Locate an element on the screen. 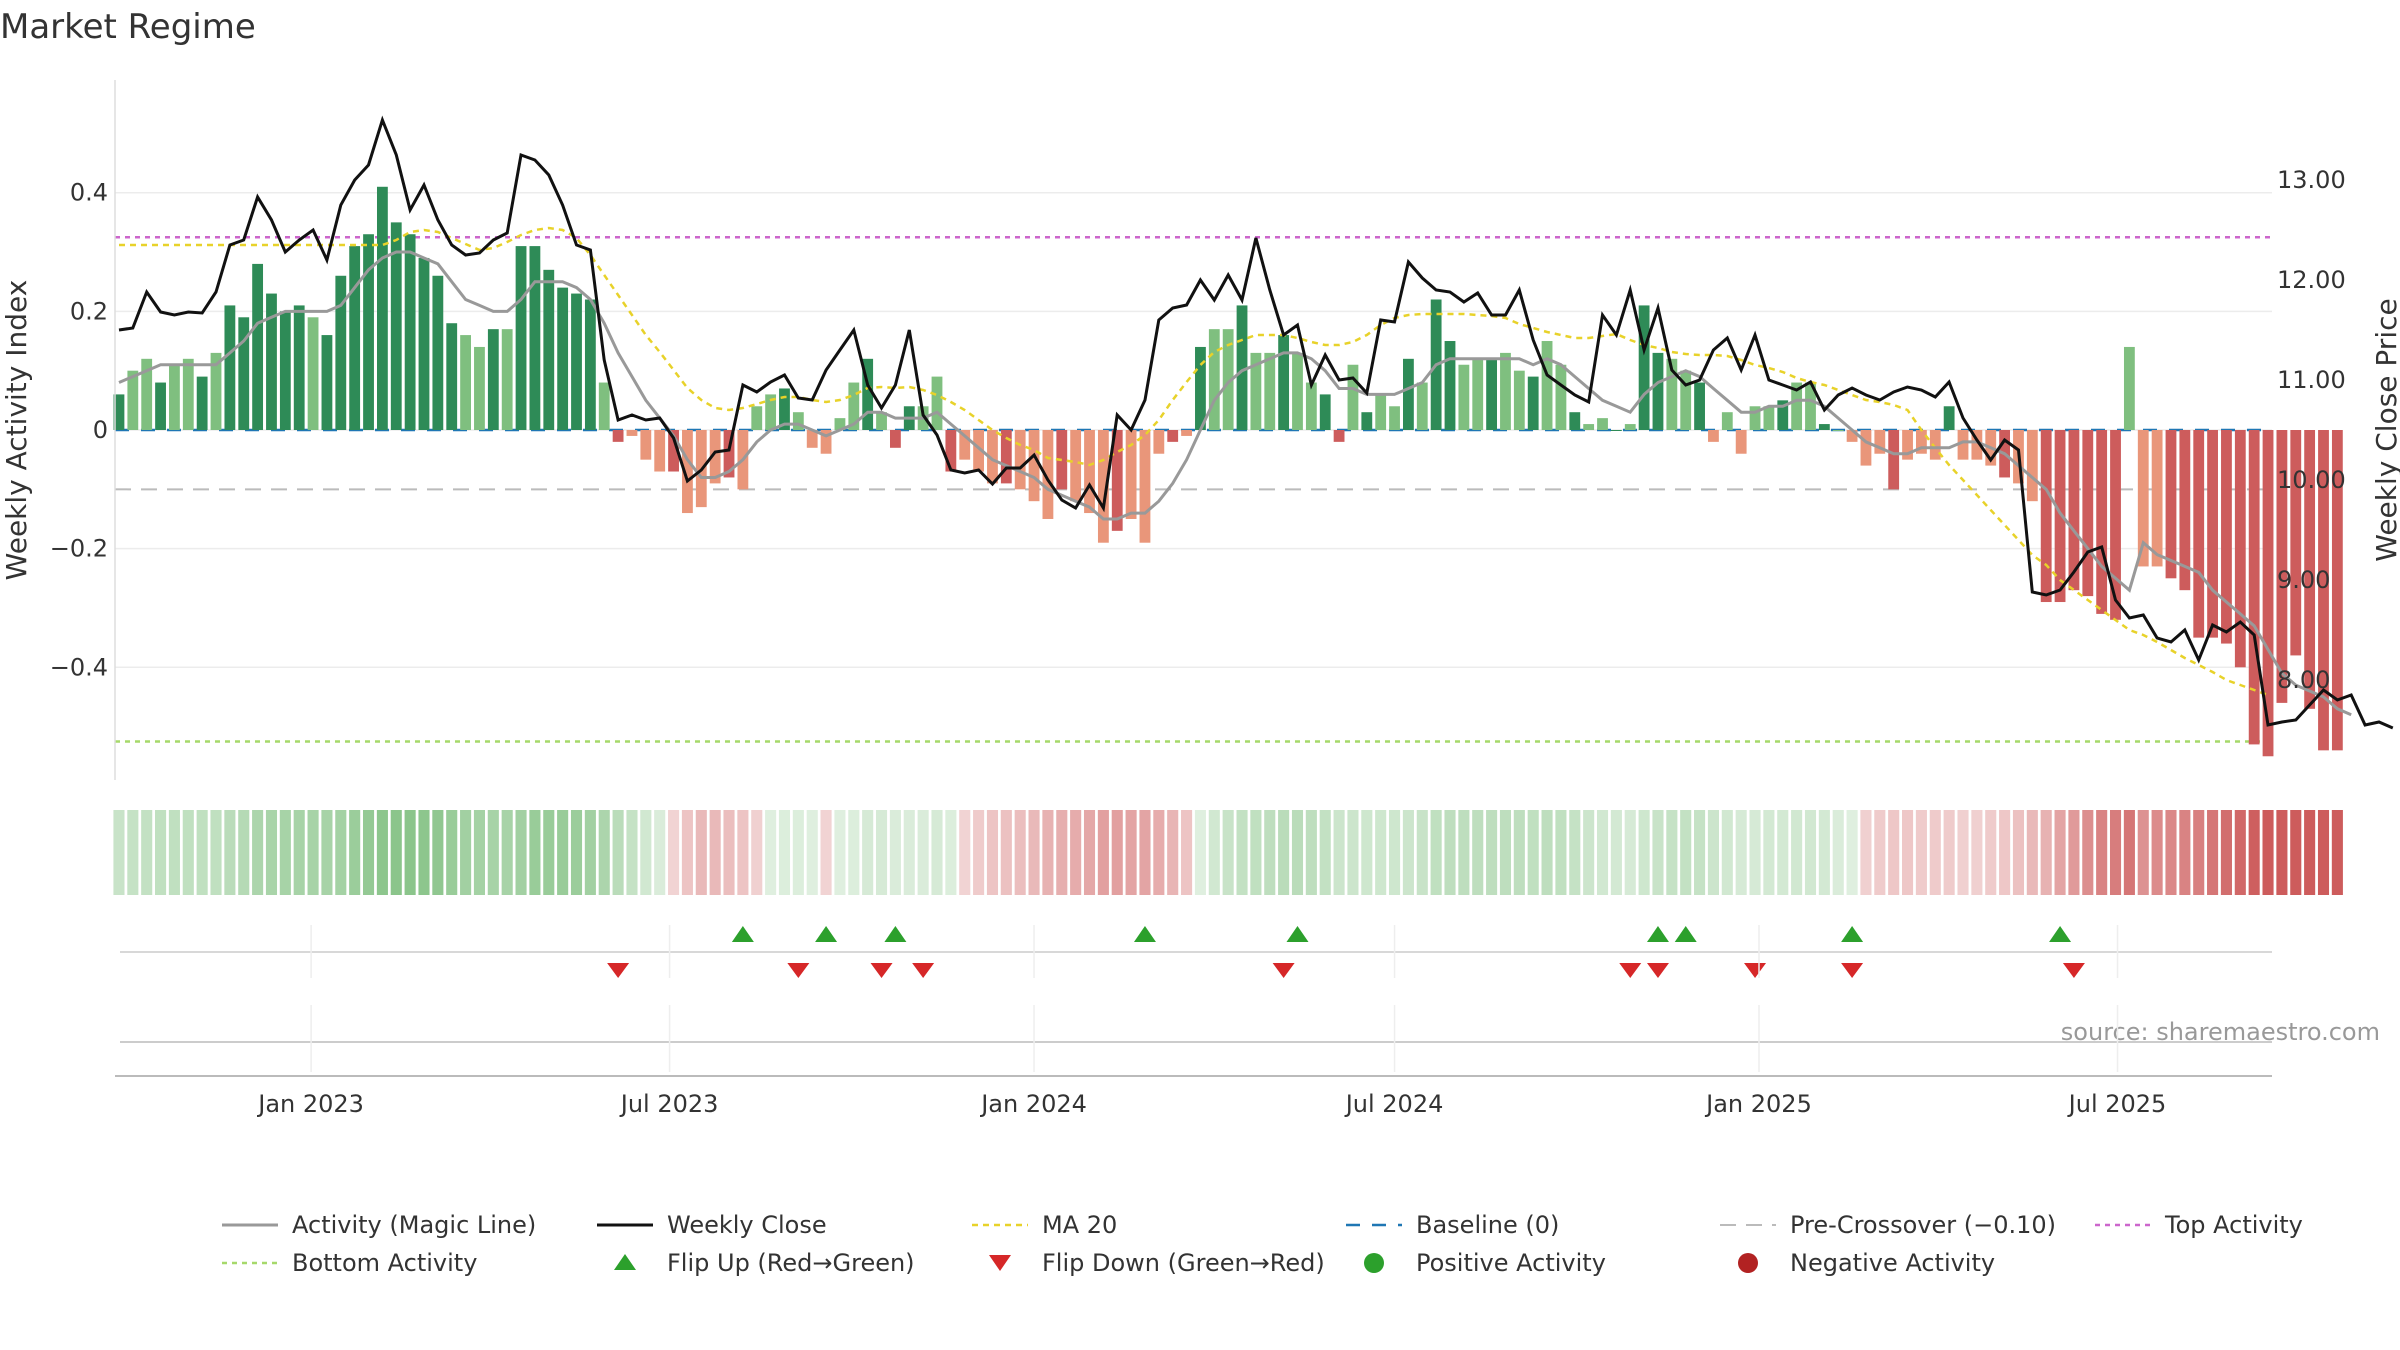  regime-strip is located at coordinates (1228, 852).